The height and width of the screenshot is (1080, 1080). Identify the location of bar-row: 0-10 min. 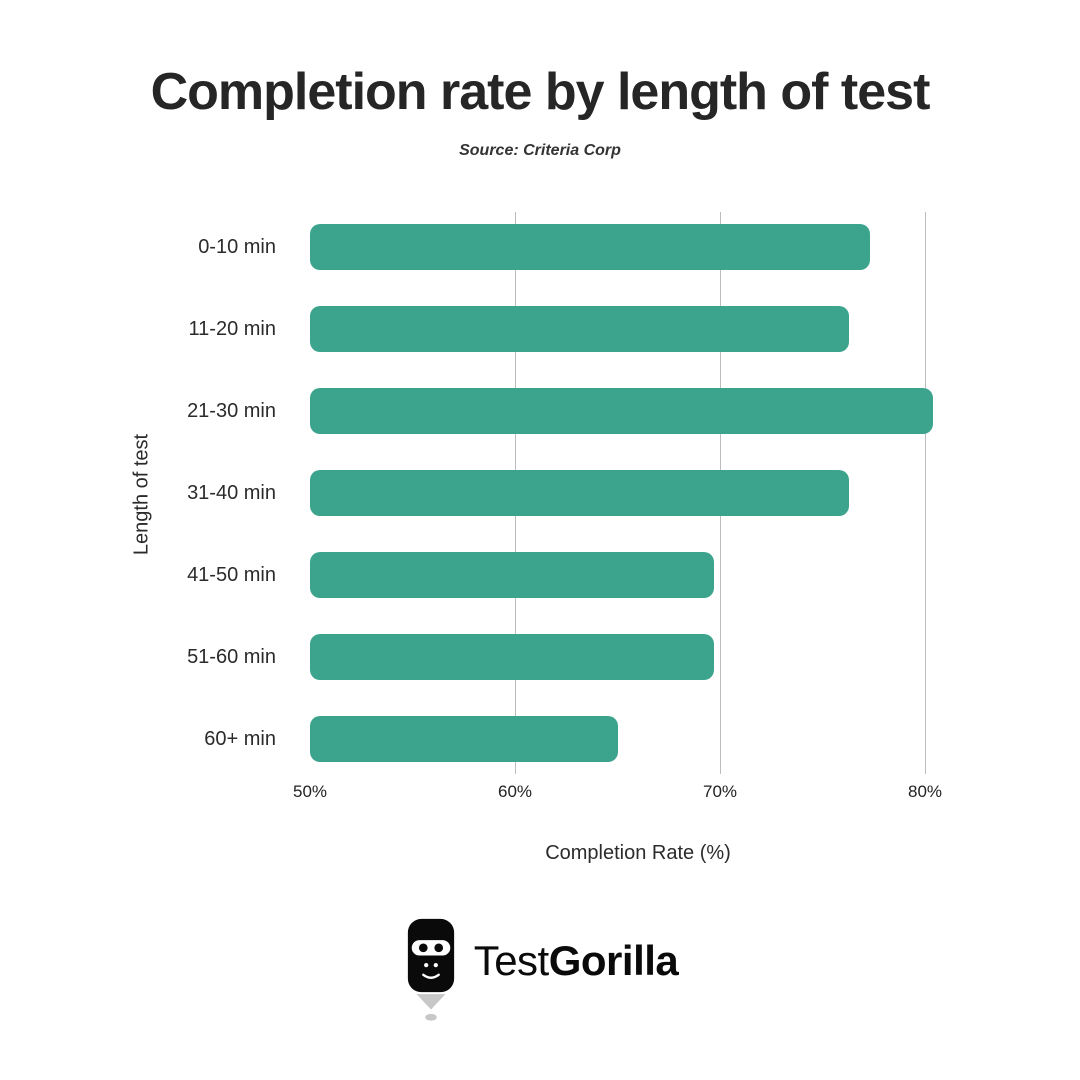
(543, 247).